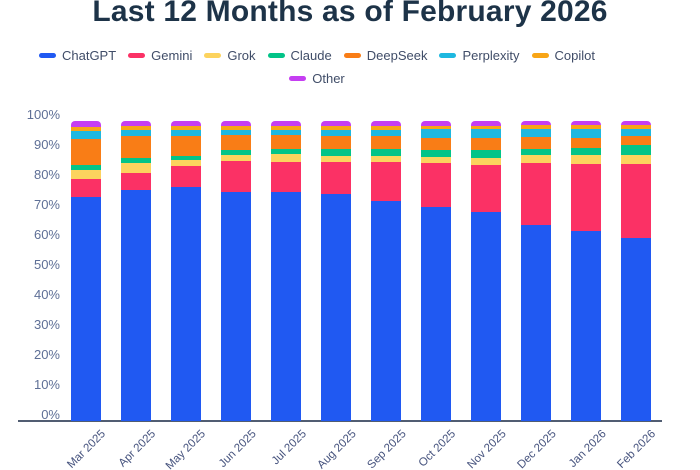  I want to click on bar-feb-2026, so click(636, 271).